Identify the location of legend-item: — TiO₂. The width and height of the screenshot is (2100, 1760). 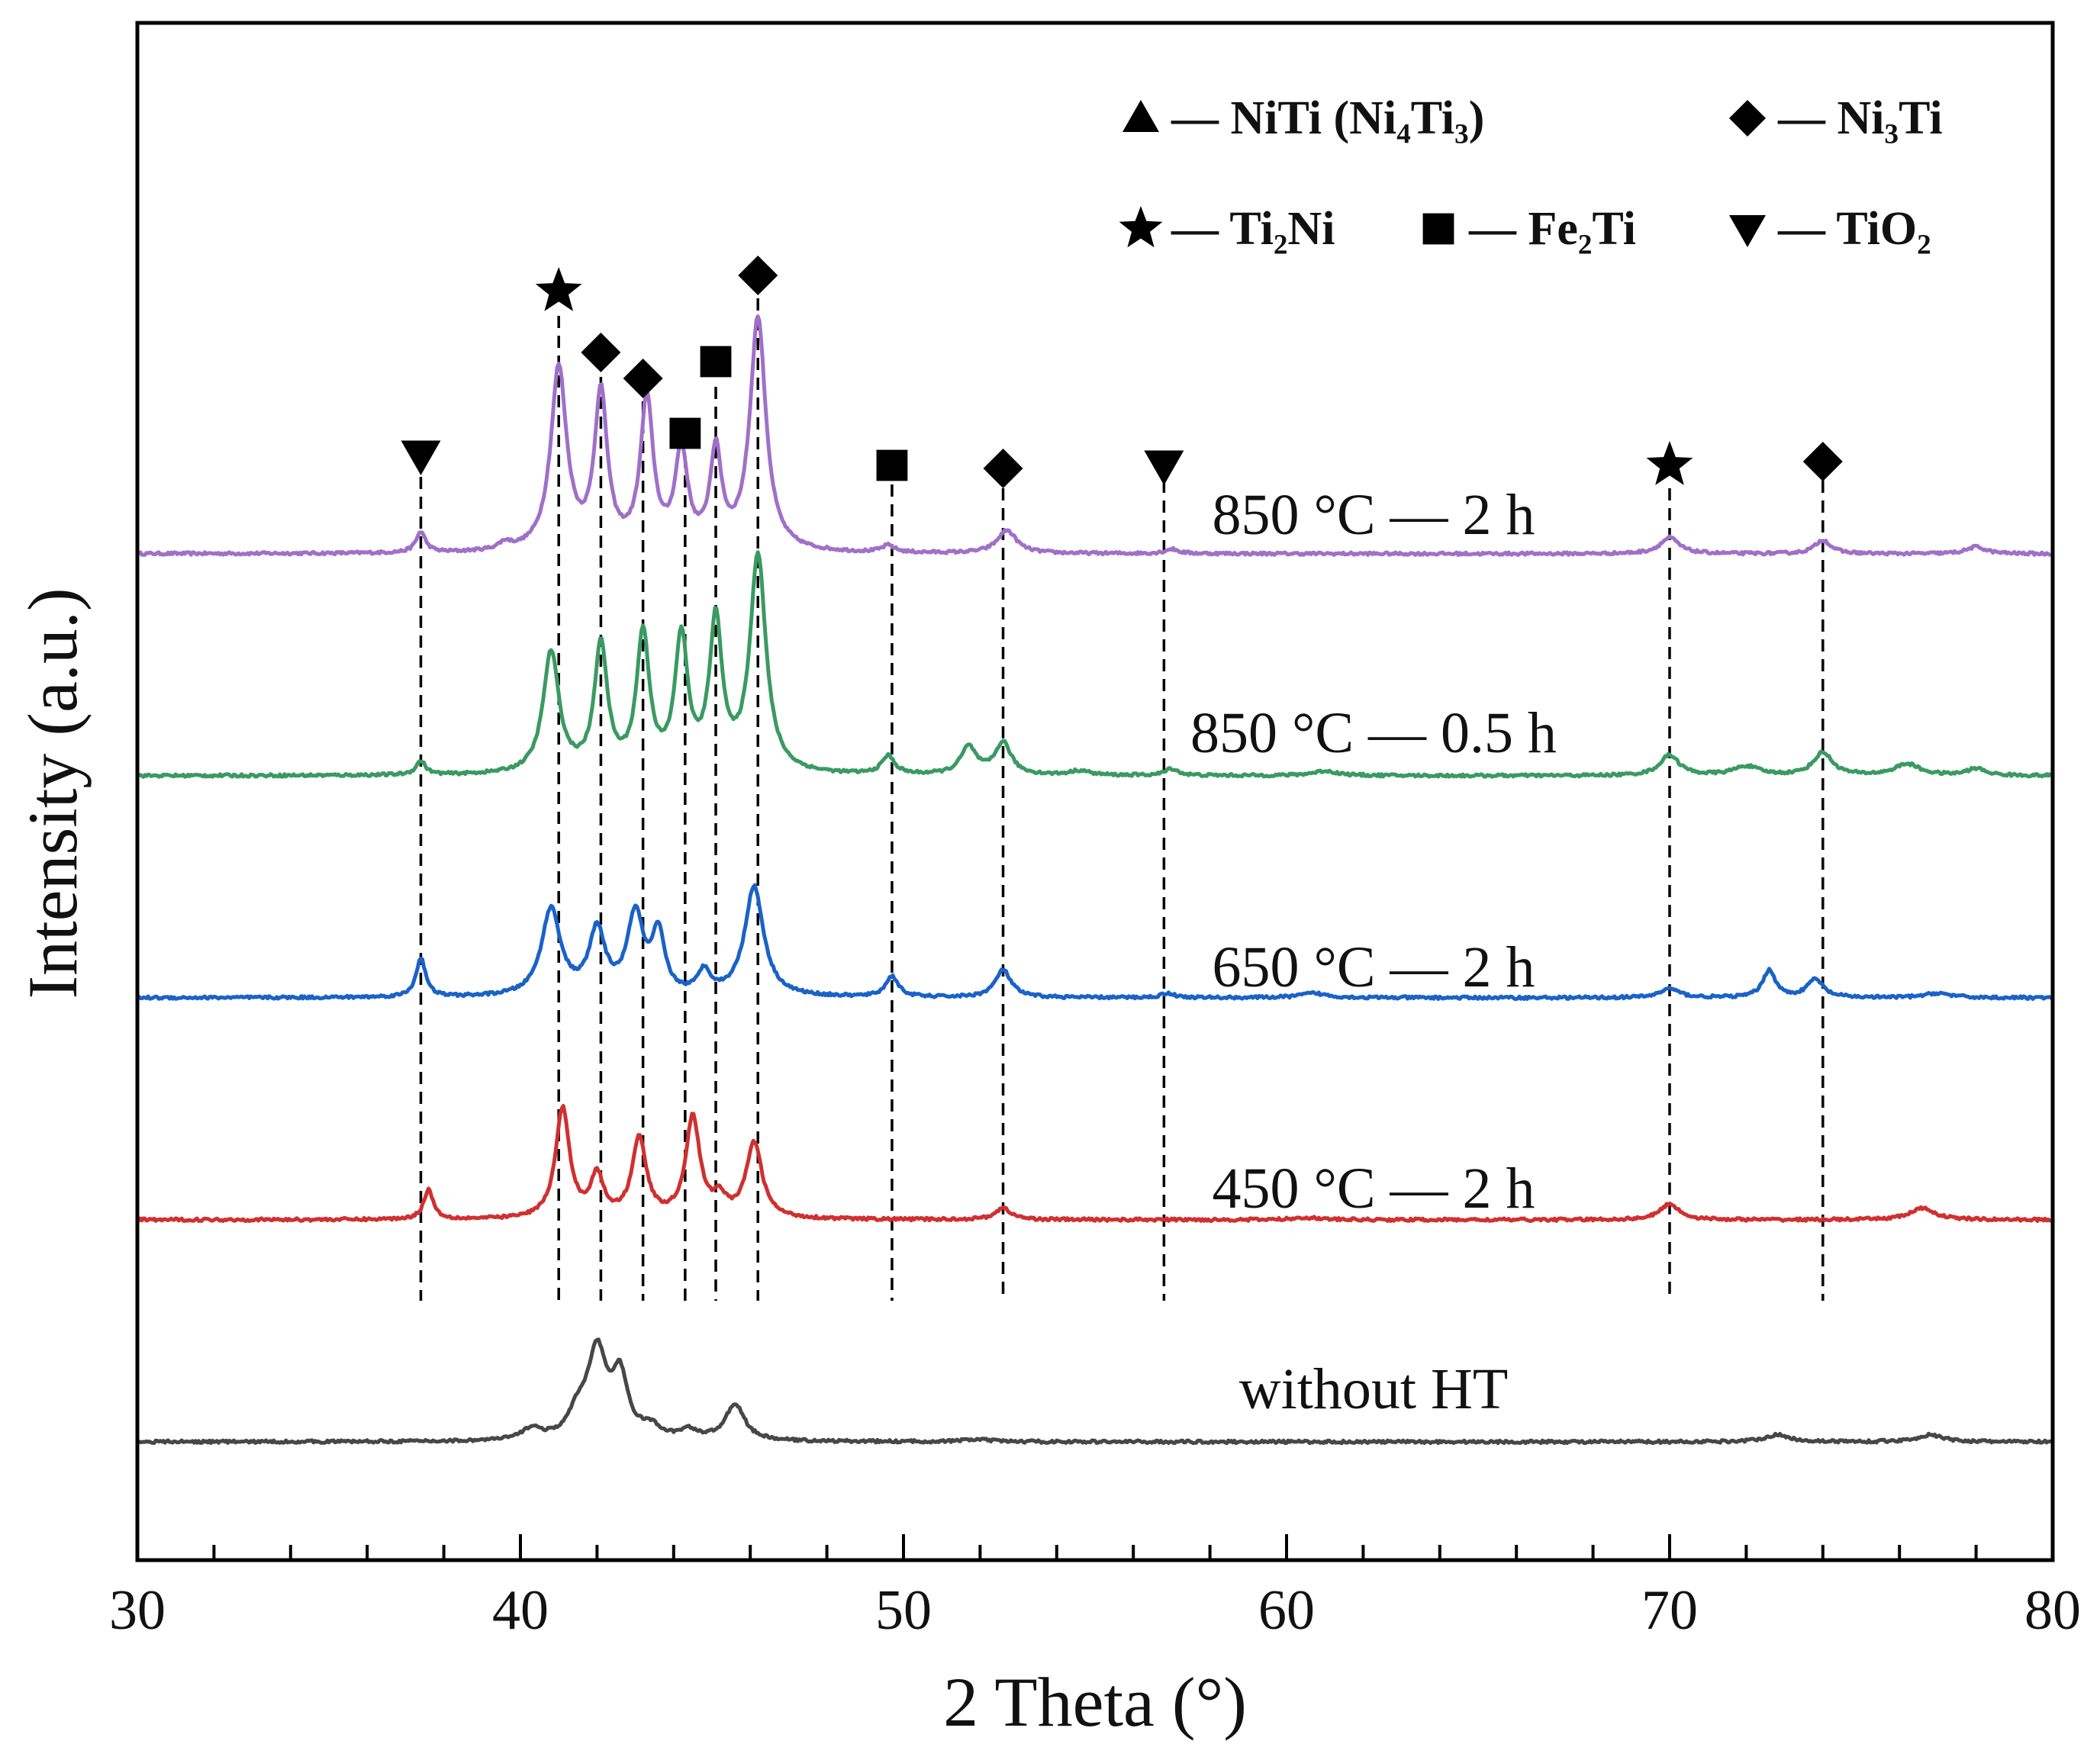
(1830, 229).